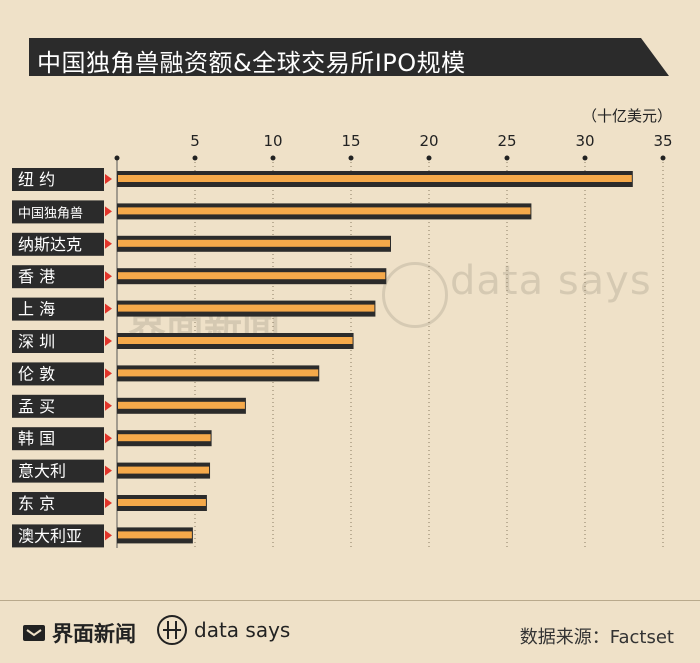  What do you see at coordinates (428, 141) in the screenshot?
I see `x-tick-label: 20` at bounding box center [428, 141].